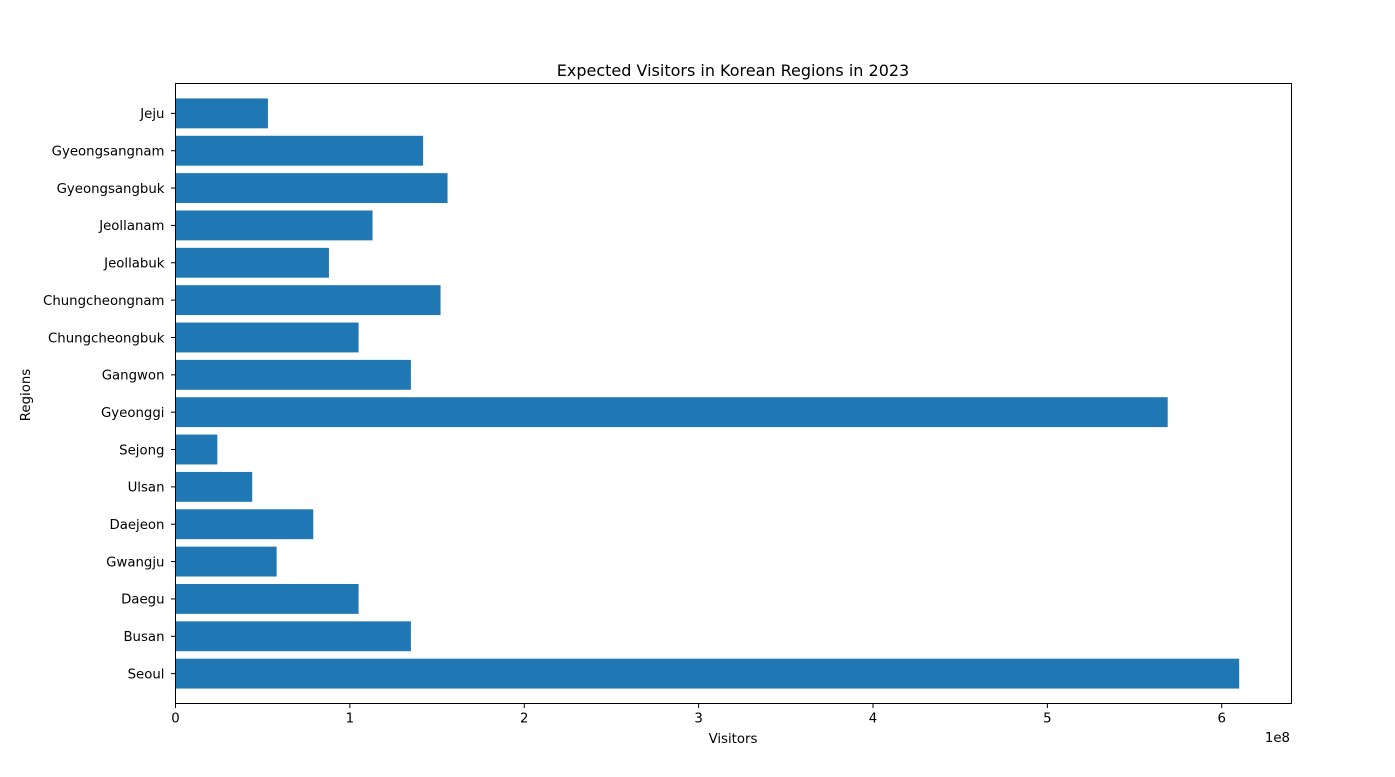 The height and width of the screenshot is (777, 1395). I want to click on y-tick-label: Jeollabuk, so click(134, 264).